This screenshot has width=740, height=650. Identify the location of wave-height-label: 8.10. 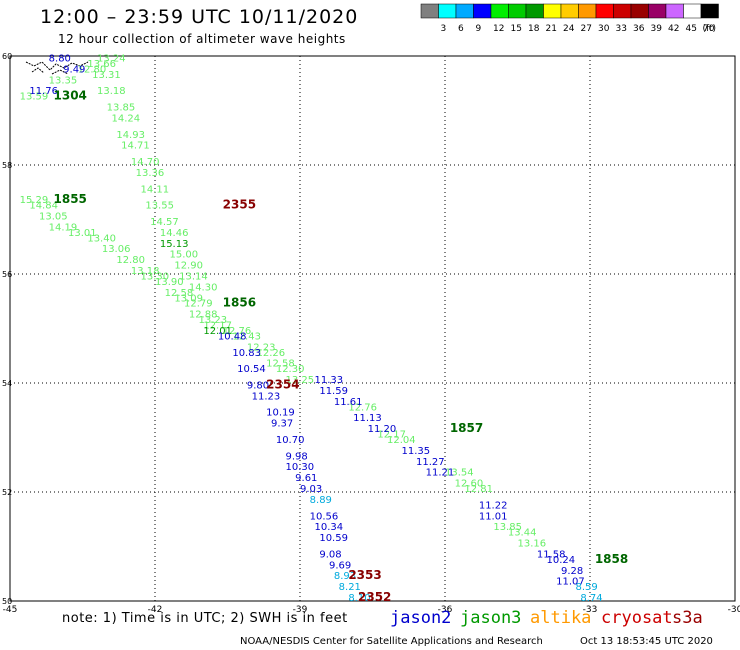
(359, 598).